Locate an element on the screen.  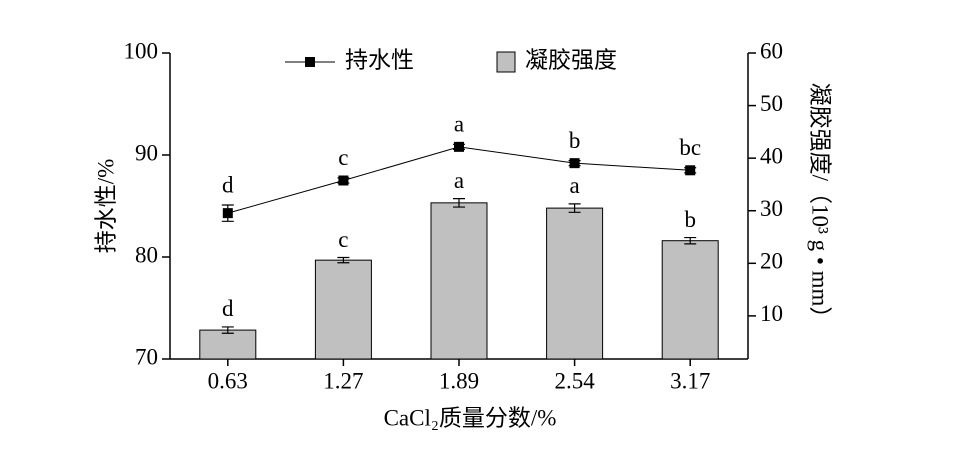
y2-tick-label: 20 is located at coordinates (771, 261).